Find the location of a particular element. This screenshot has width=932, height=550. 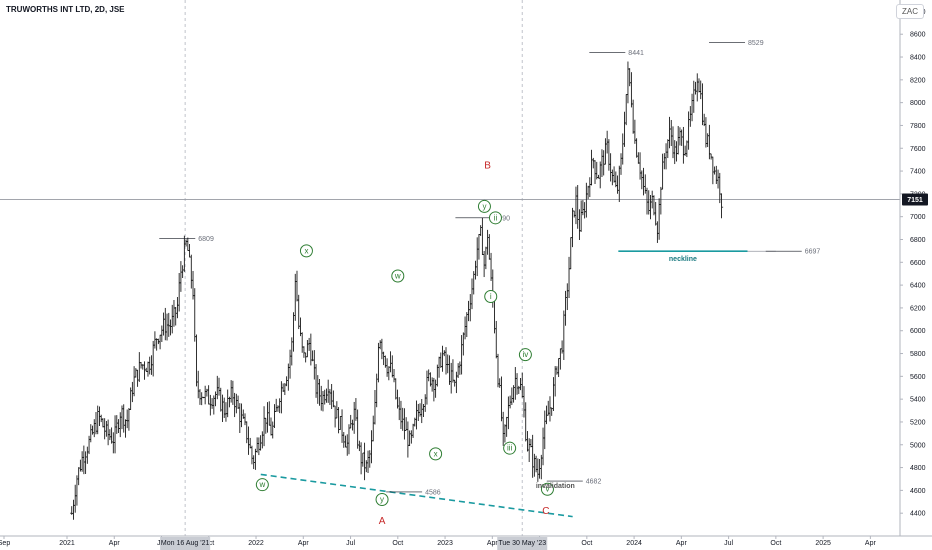

y-tick-label: 8000 is located at coordinates (918, 103).